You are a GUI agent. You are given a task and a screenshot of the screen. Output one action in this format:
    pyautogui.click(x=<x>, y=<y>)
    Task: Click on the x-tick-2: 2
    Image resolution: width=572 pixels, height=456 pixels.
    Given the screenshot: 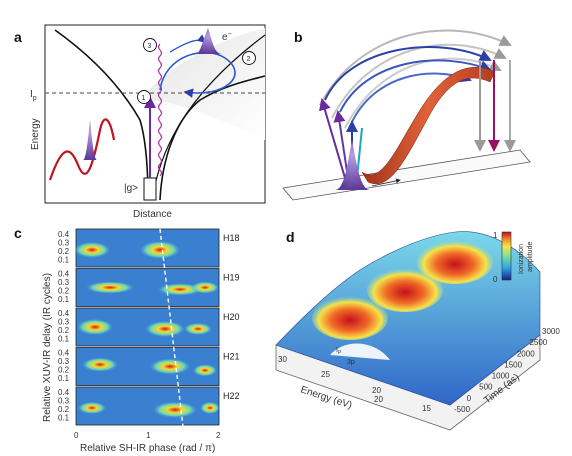 What is the action you would take?
    pyautogui.click(x=218, y=435)
    